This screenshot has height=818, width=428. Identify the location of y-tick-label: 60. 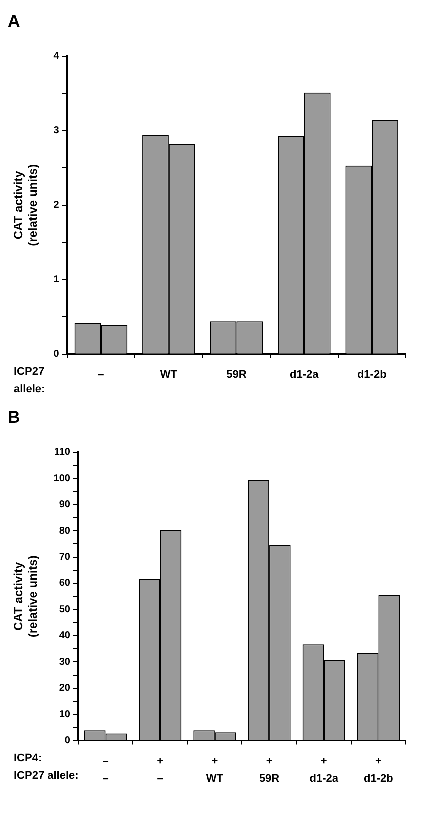
(65, 584).